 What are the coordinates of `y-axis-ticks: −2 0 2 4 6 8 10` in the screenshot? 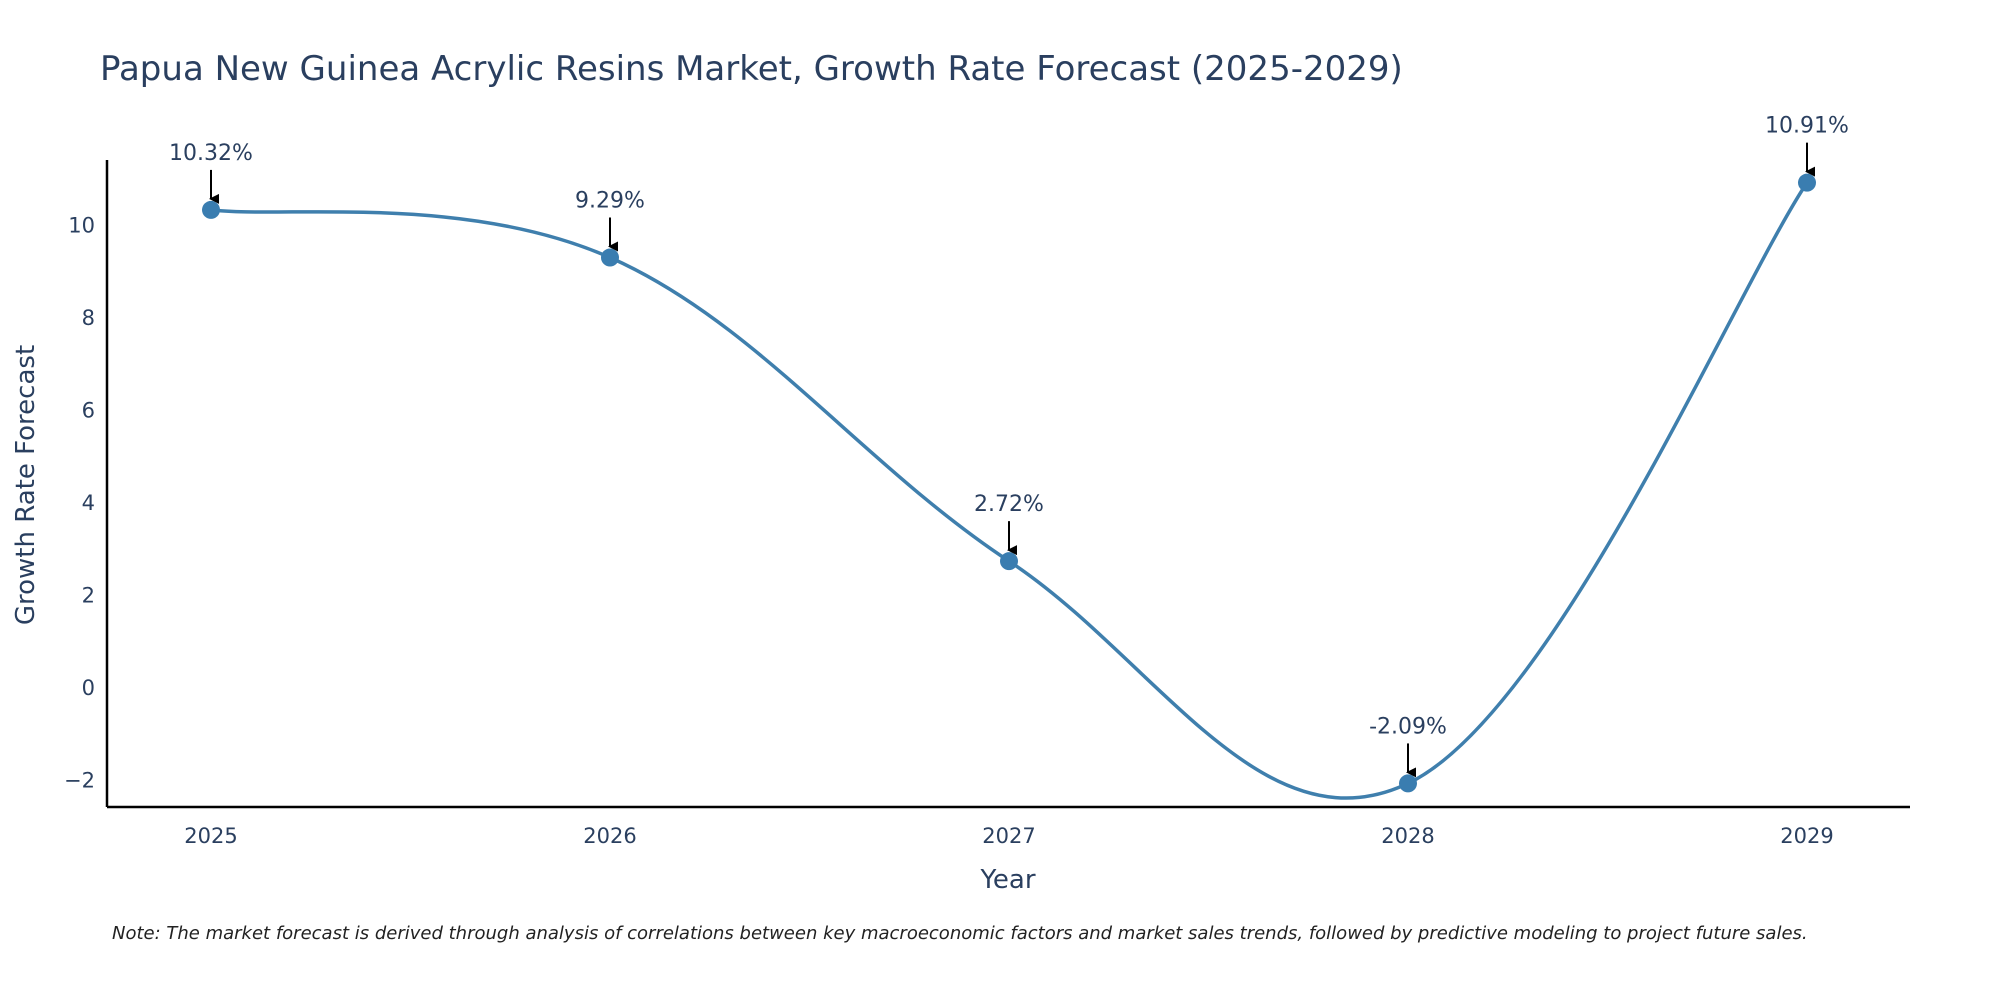 It's located at (79, 503).